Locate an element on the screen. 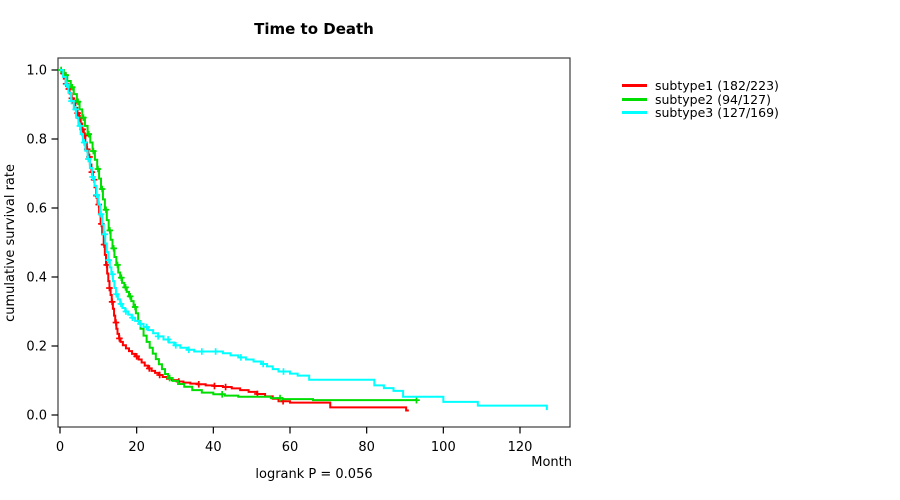  y-tick-label: 0.0 is located at coordinates (36, 416).